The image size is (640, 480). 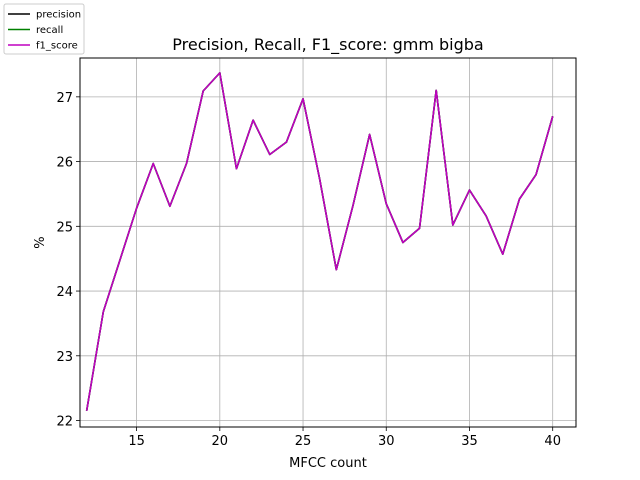 What do you see at coordinates (344, 438) in the screenshot?
I see `x-axis: 15 20 25 30 35 40` at bounding box center [344, 438].